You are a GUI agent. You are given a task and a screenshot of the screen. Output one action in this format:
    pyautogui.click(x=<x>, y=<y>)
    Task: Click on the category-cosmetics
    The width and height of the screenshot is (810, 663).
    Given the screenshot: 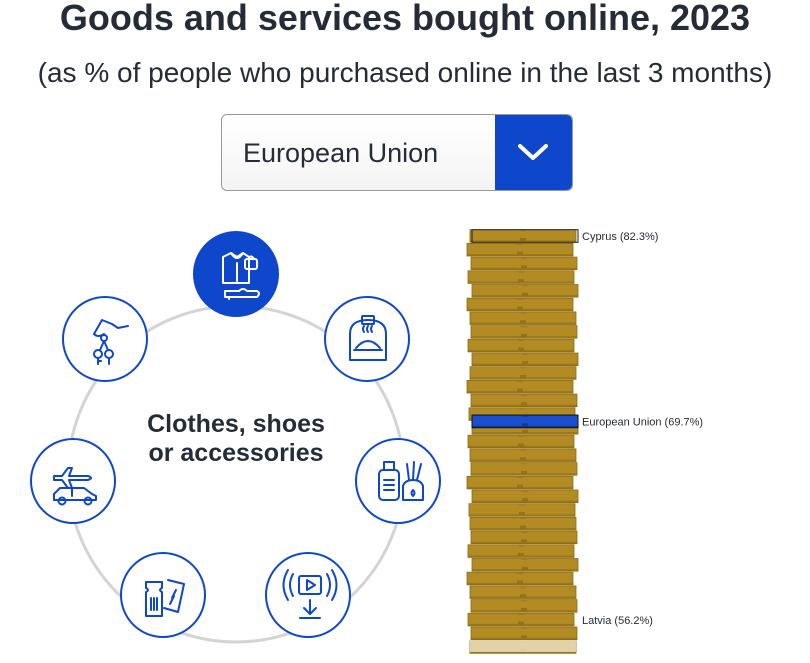 What is the action you would take?
    pyautogui.click(x=398, y=481)
    